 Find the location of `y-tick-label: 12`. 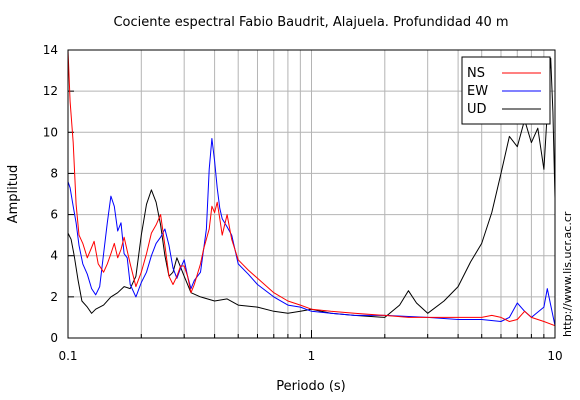

y-tick-label: 12 is located at coordinates (50, 91).